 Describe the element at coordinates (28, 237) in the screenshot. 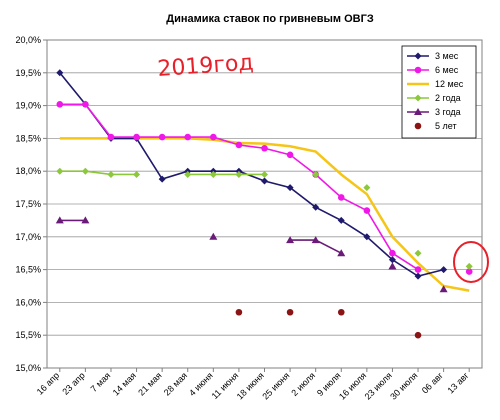

I see `y-tick-label: 17,0%` at that location.